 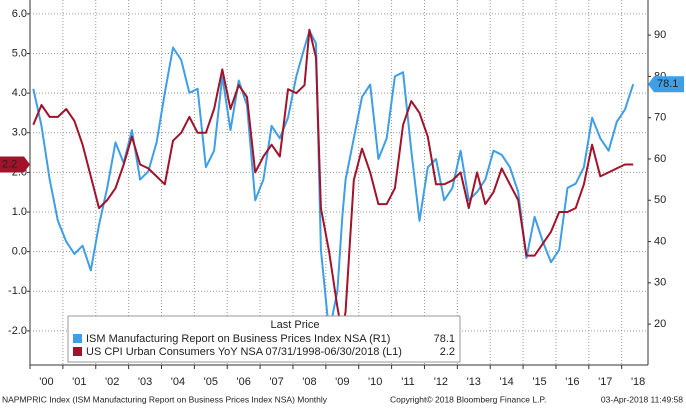 What do you see at coordinates (211, 382) in the screenshot?
I see `x-tick-label: '05` at bounding box center [211, 382].